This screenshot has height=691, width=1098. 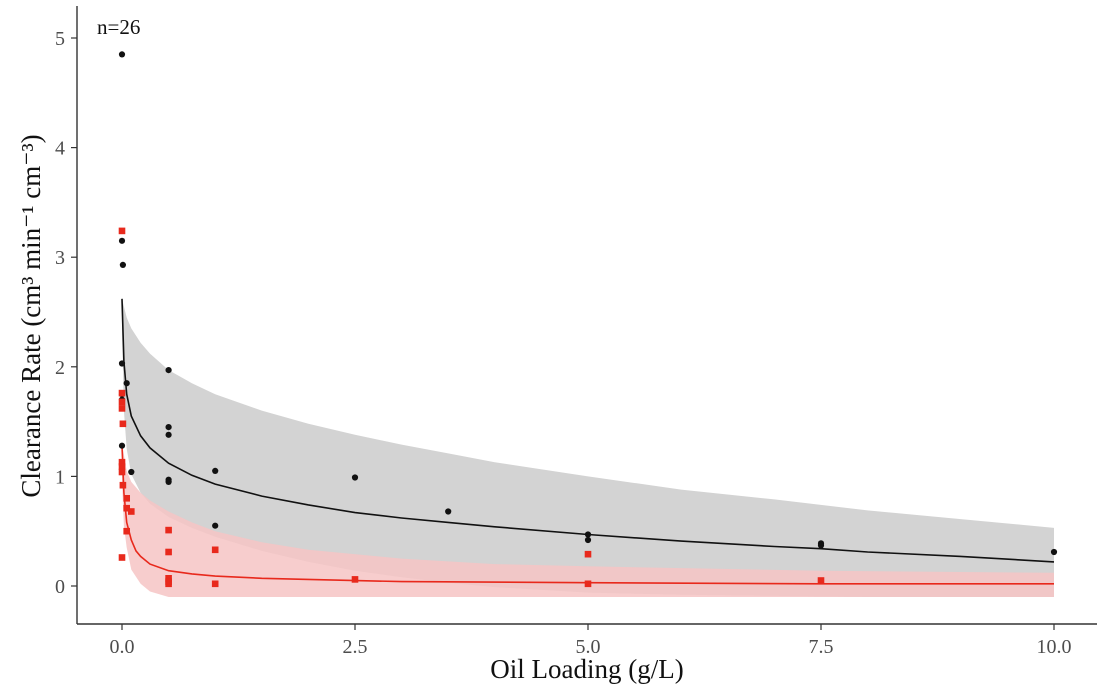 I want to click on y-tick-label: 1, so click(x=60, y=477).